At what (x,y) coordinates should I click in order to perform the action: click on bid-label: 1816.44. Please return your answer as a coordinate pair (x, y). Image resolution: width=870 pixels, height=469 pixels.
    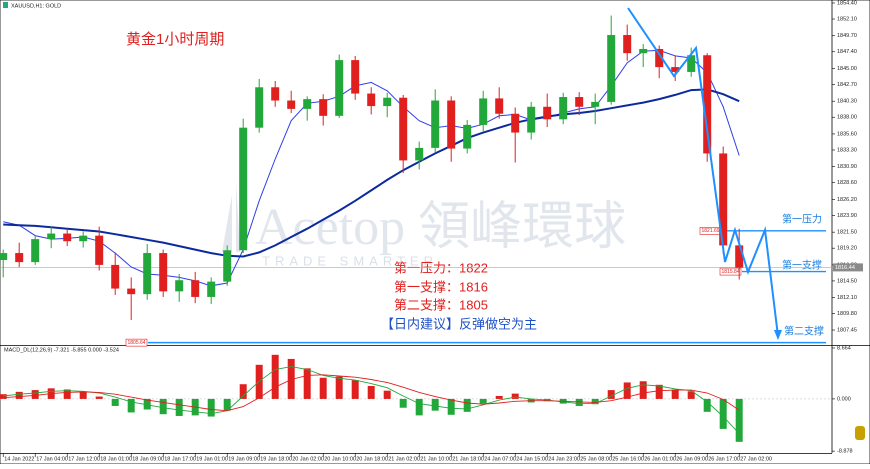
    Looking at the image, I should click on (845, 268).